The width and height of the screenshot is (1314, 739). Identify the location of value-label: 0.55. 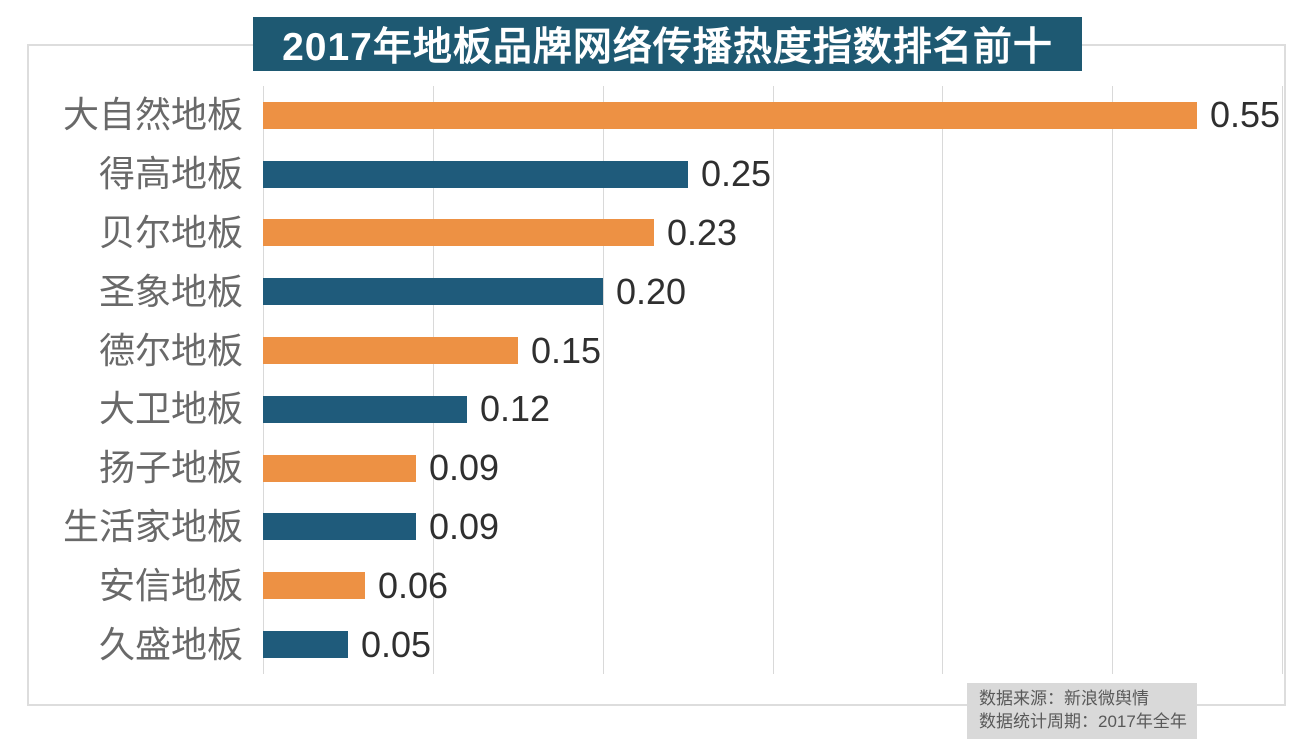
(1245, 115).